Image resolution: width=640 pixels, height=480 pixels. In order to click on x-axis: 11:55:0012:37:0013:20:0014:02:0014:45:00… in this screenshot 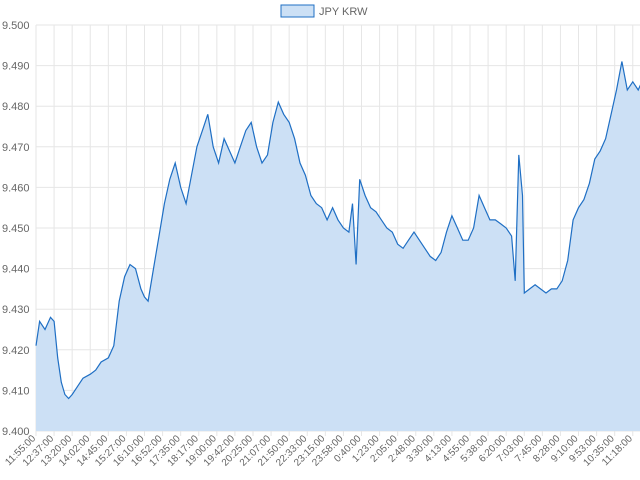, I will do `click(319, 451)`.